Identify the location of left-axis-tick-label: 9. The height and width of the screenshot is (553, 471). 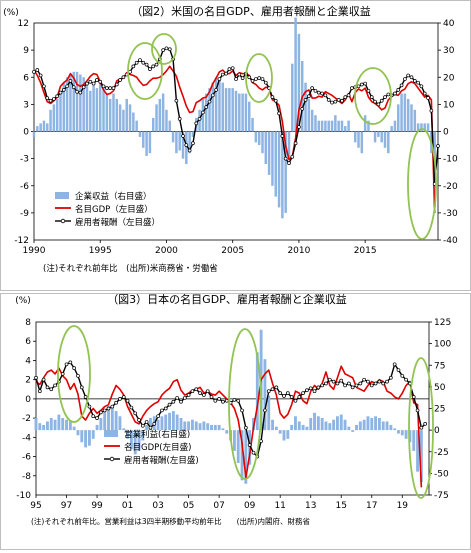
(26, 51).